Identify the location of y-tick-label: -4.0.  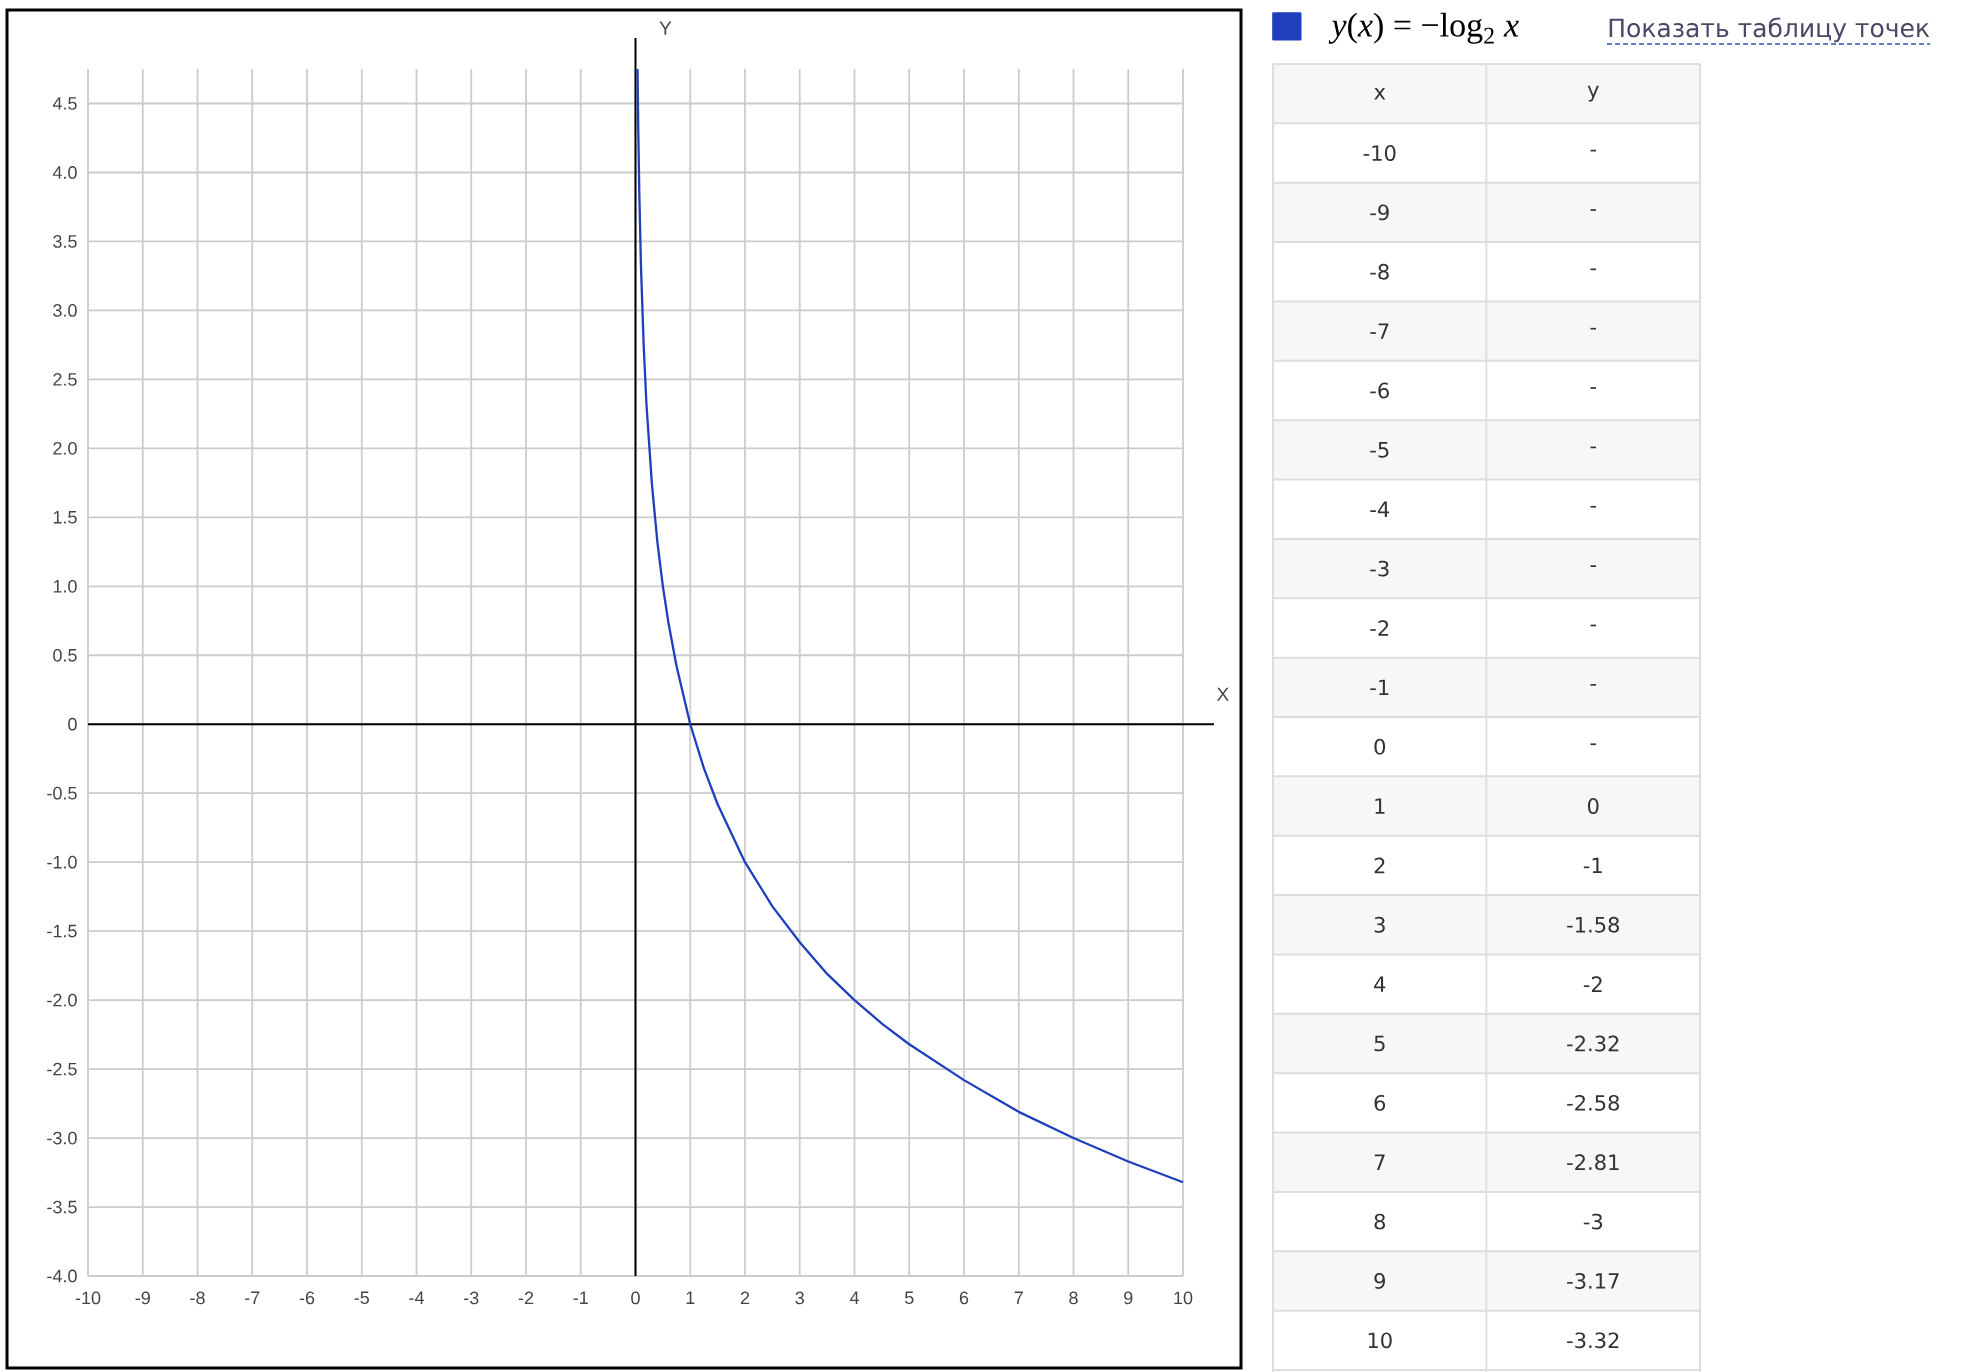
(62, 1276).